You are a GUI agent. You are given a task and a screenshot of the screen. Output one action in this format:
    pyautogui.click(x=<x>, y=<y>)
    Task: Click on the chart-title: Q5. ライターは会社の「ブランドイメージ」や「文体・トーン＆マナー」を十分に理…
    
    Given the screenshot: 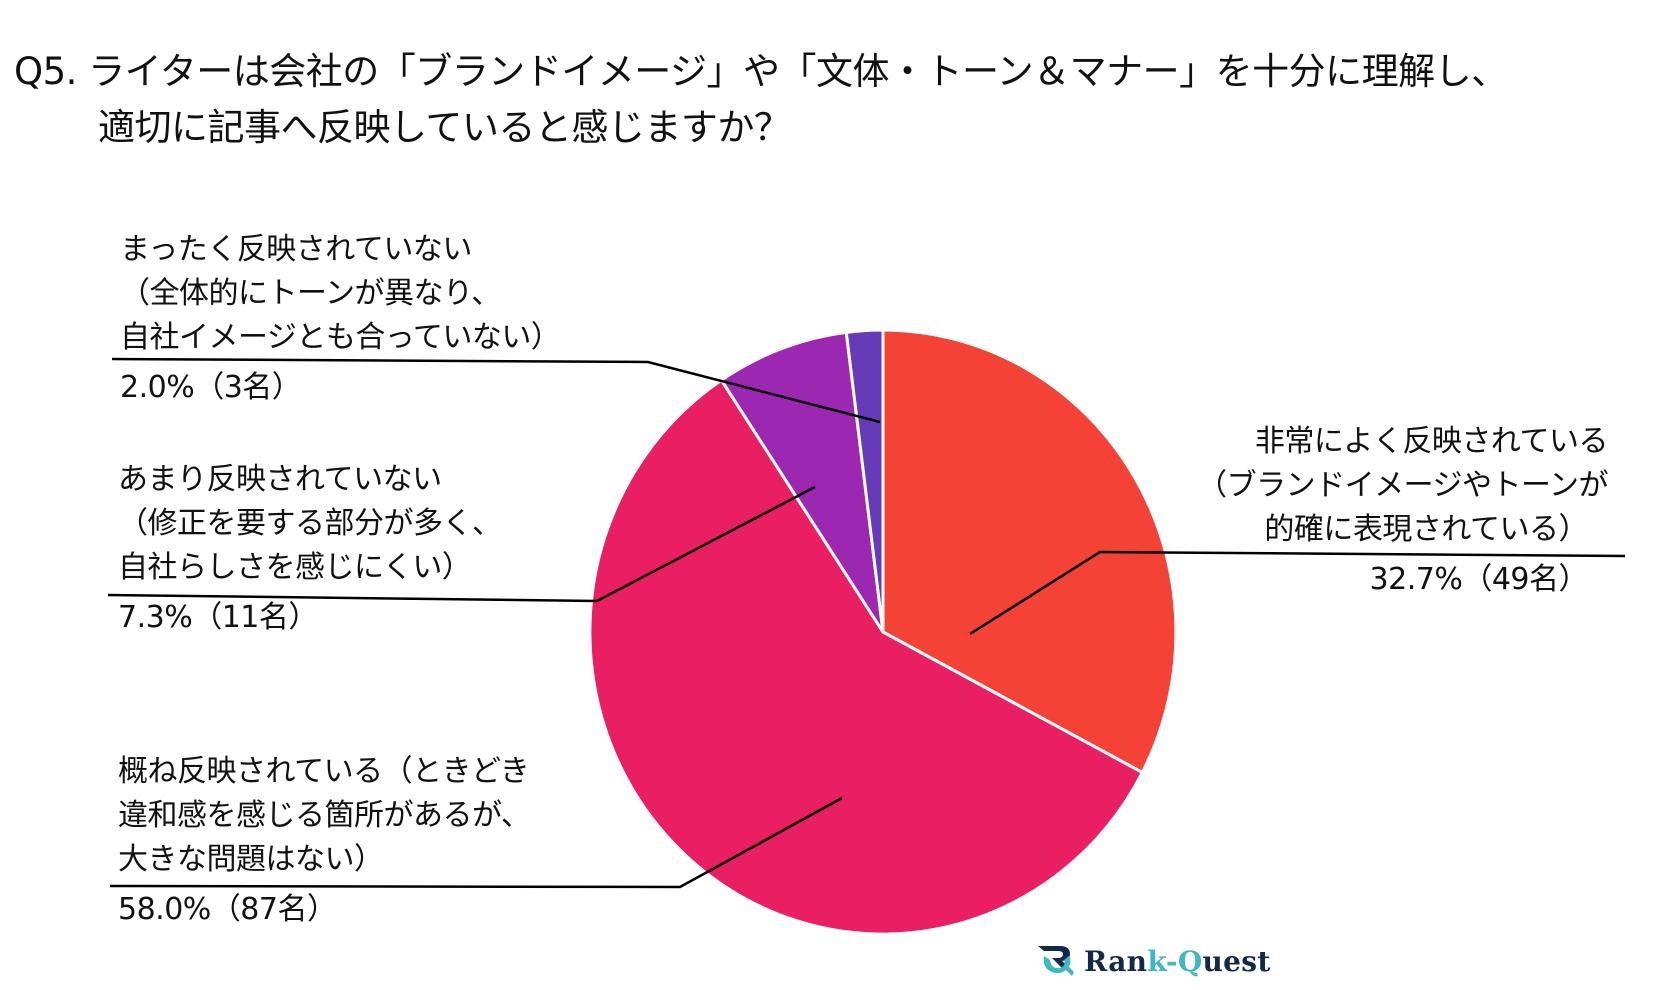 What is the action you would take?
    pyautogui.click(x=761, y=100)
    